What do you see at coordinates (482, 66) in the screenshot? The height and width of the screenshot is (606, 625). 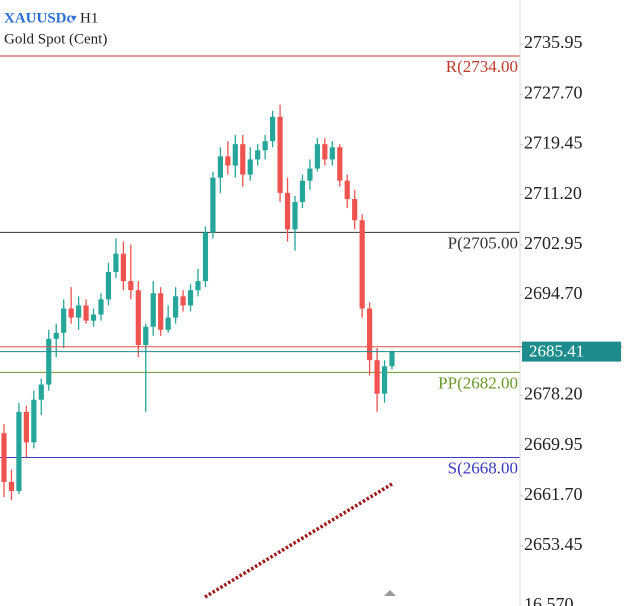 I see `pivot-label: R(2734.00` at bounding box center [482, 66].